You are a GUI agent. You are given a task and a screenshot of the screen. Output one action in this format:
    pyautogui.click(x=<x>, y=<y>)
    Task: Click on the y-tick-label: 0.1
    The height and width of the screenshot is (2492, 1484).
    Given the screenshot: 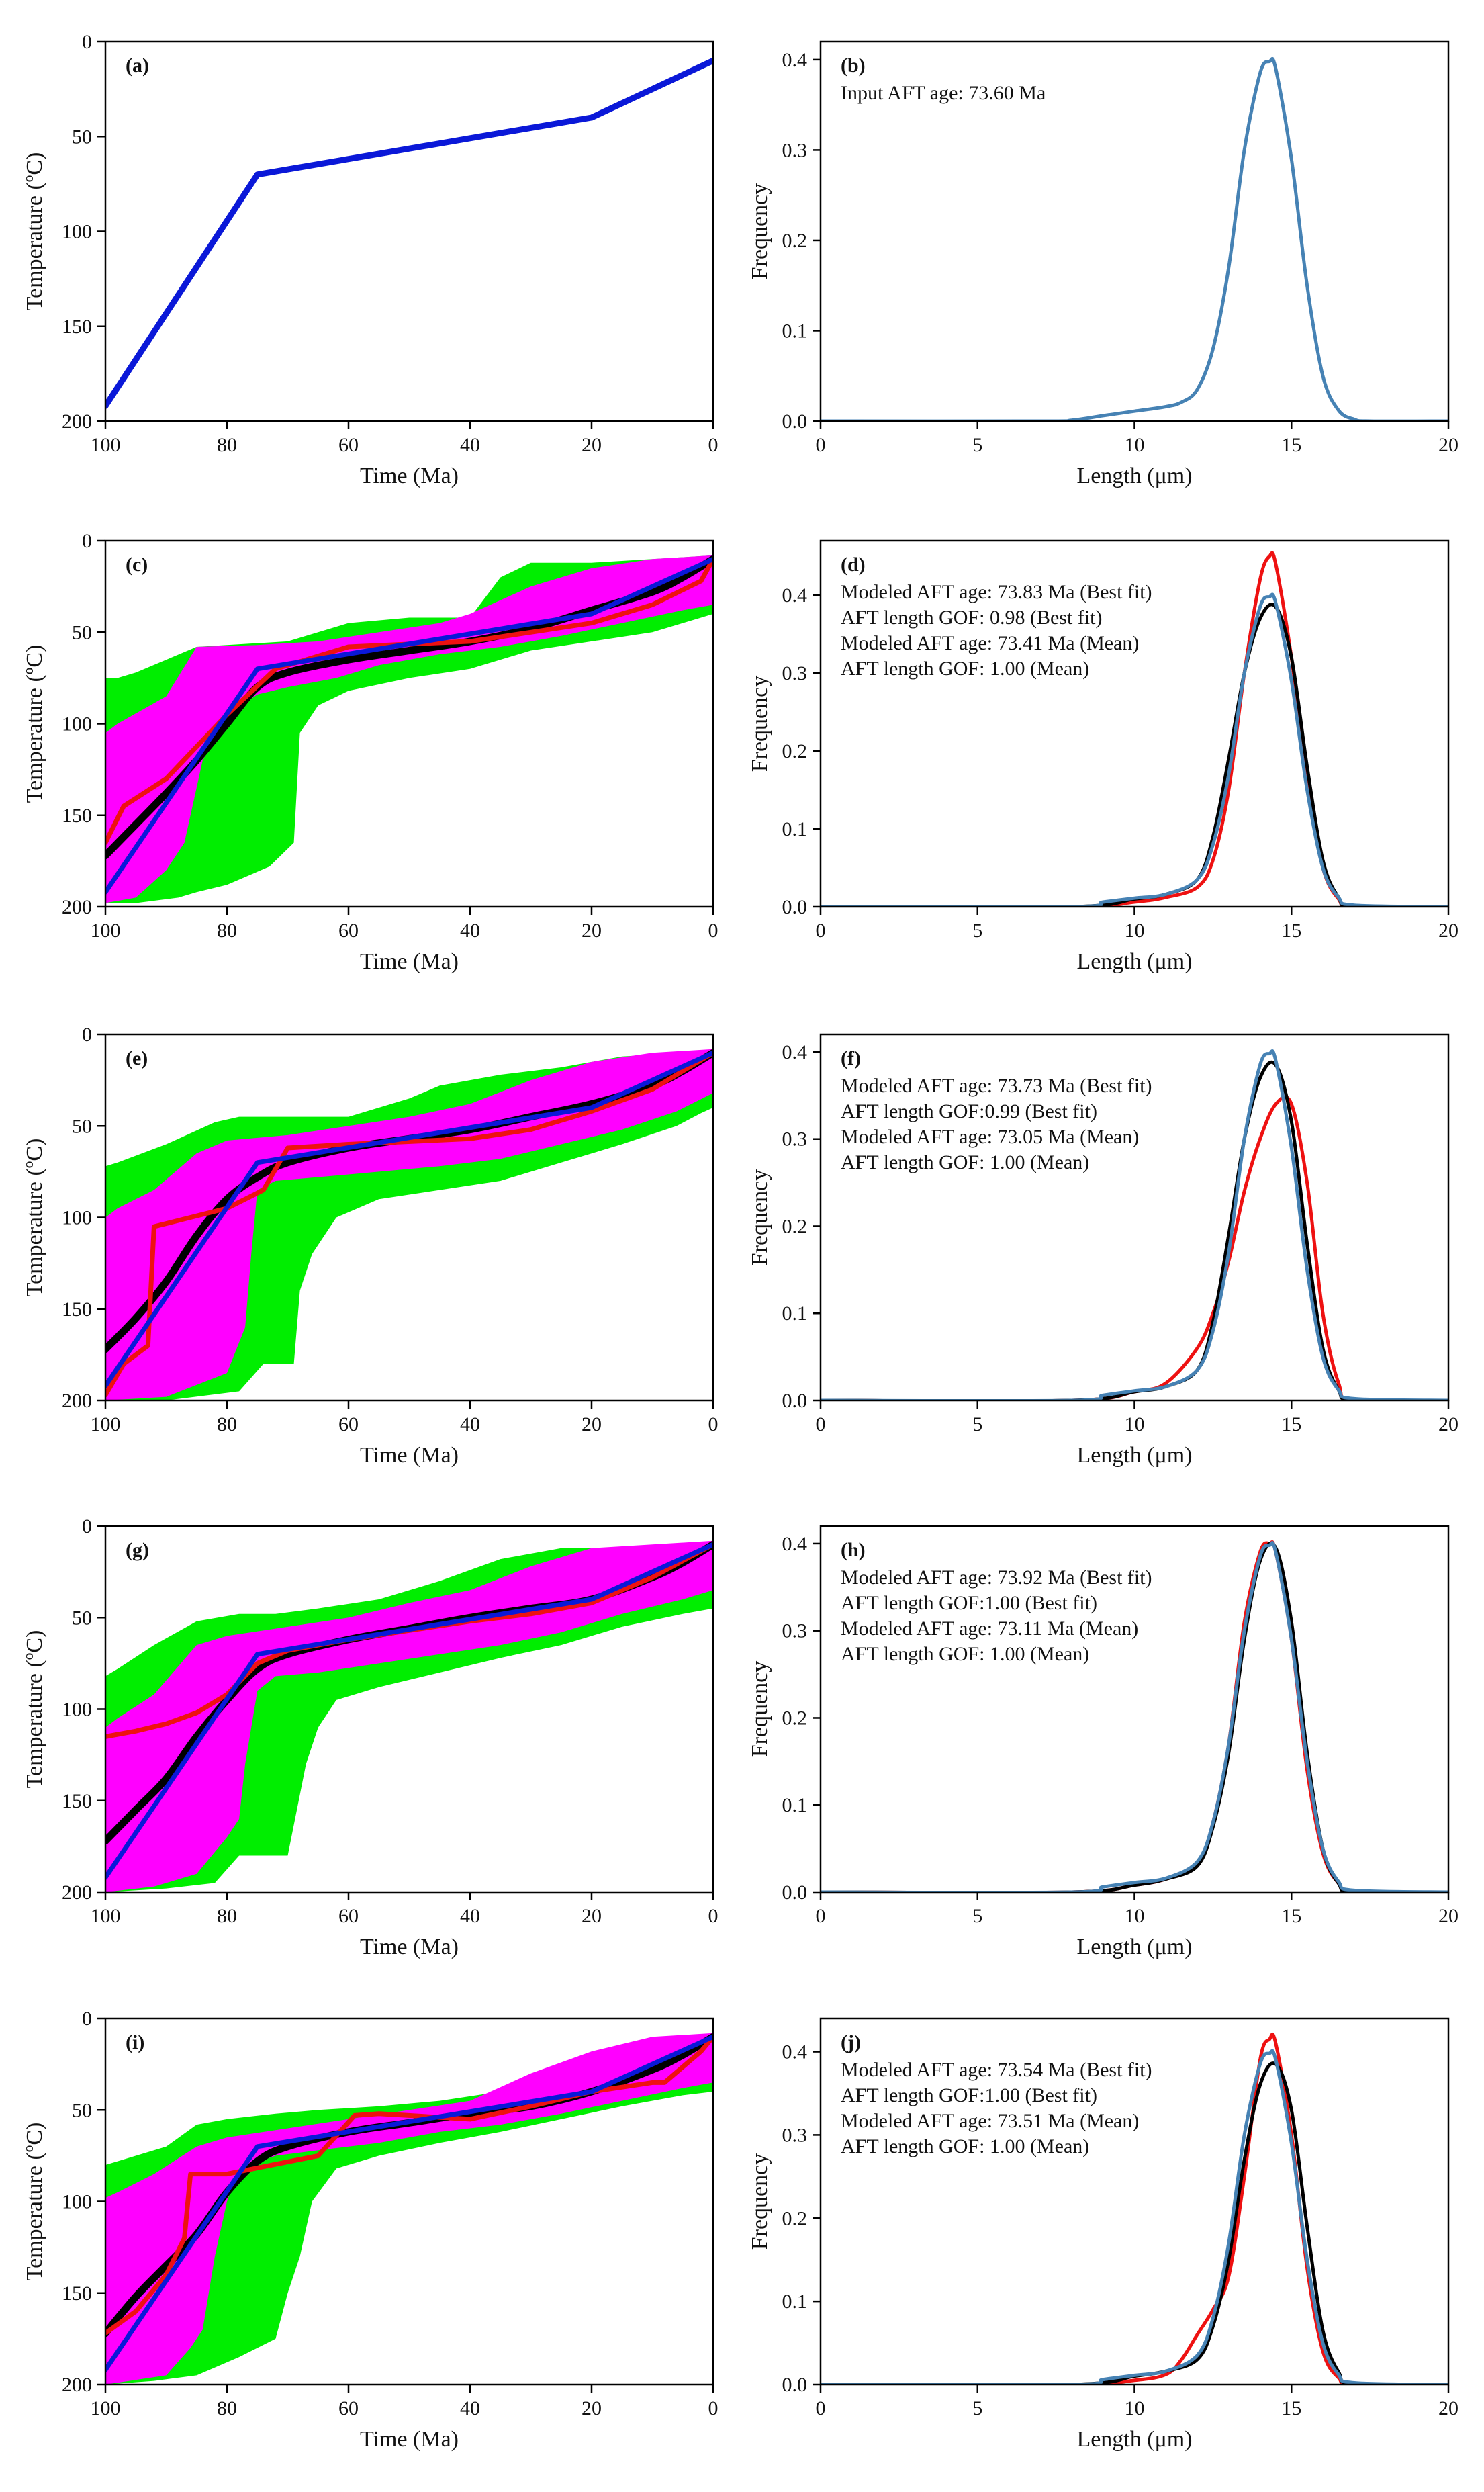 What is the action you would take?
    pyautogui.click(x=795, y=331)
    